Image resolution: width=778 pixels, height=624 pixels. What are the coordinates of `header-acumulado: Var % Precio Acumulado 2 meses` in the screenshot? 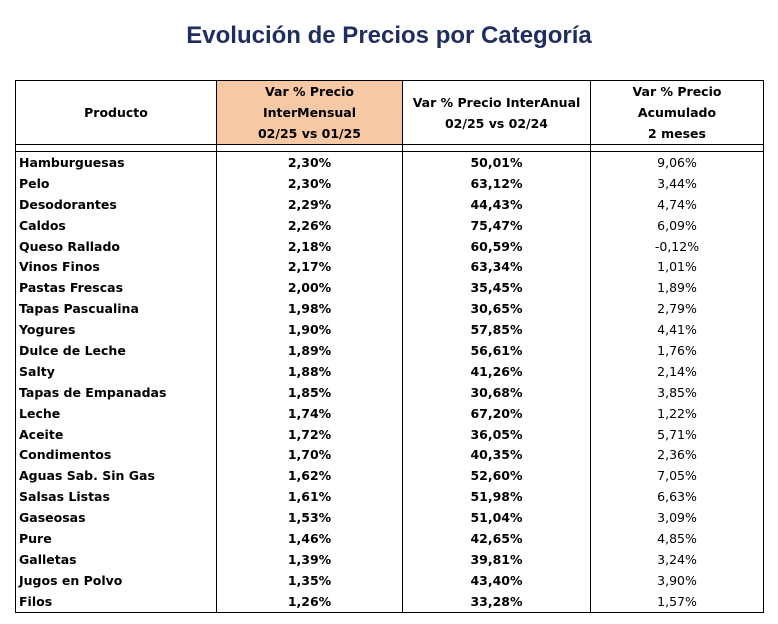 It's located at (677, 112).